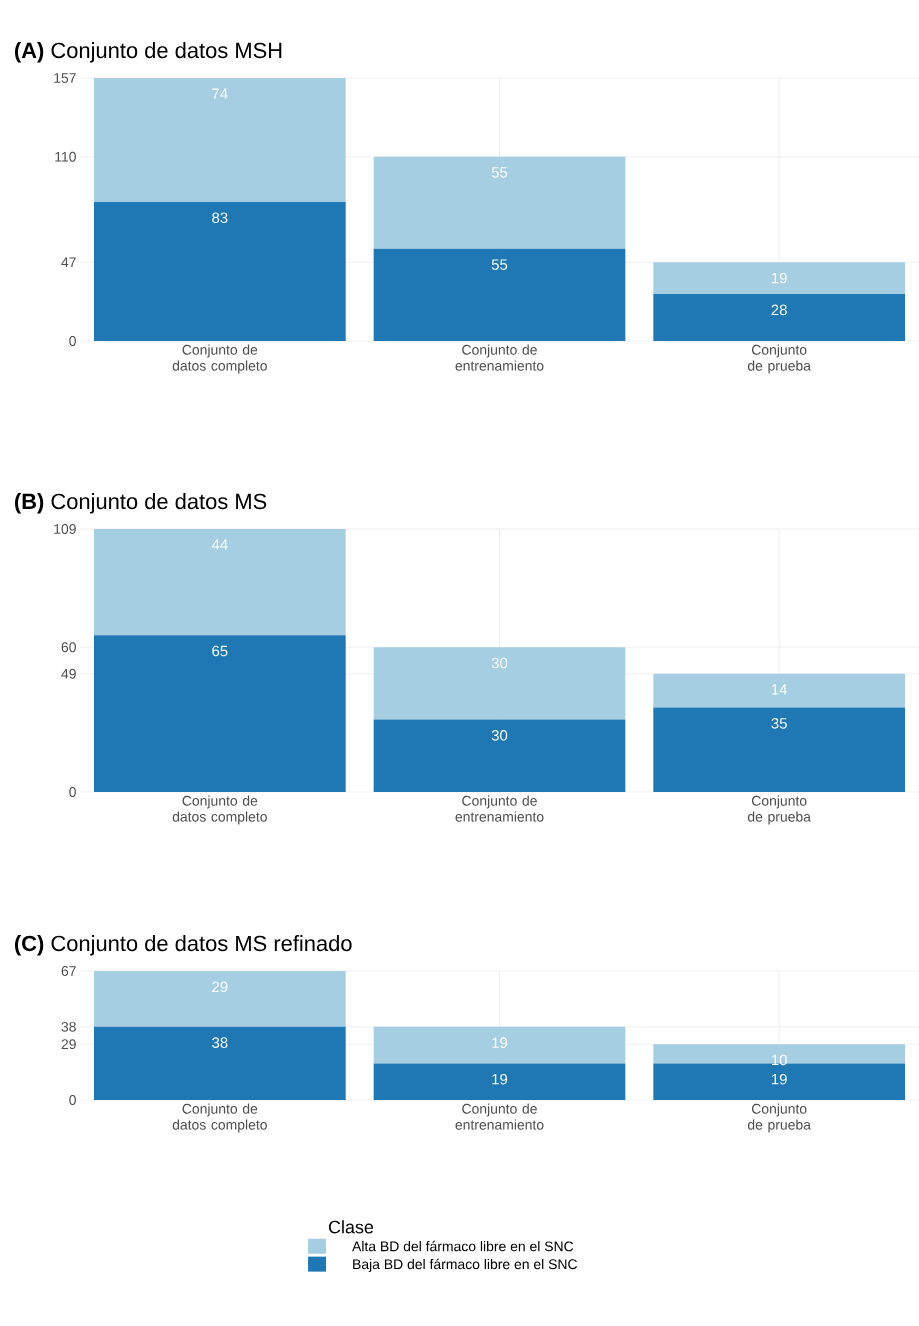  I want to click on y-tick-label: 60, so click(68, 647).